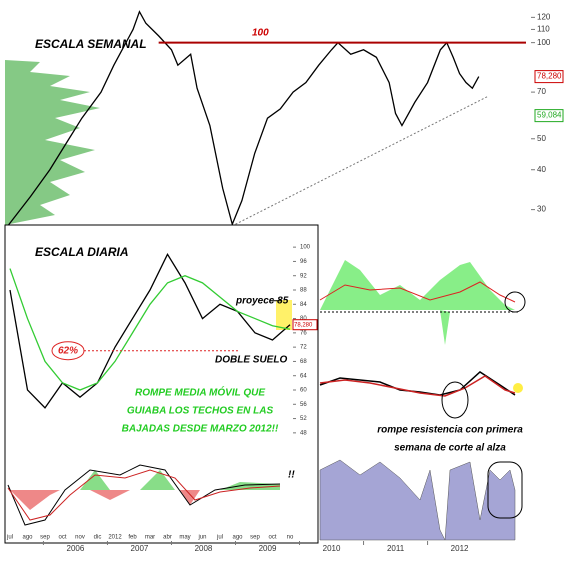 The width and height of the screenshot is (564, 565). Describe the element at coordinates (260, 32) in the screenshot. I see `resistance-label: 100` at that location.